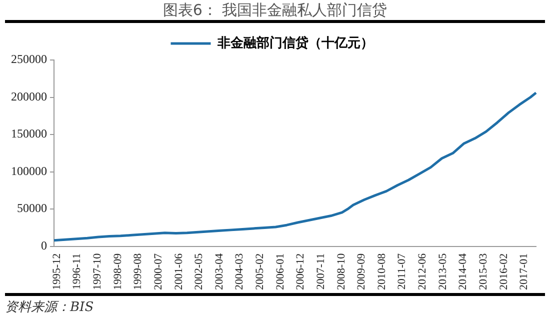 The width and height of the screenshot is (550, 322). I want to click on x-tick-label: 2013-05, so click(442, 271).